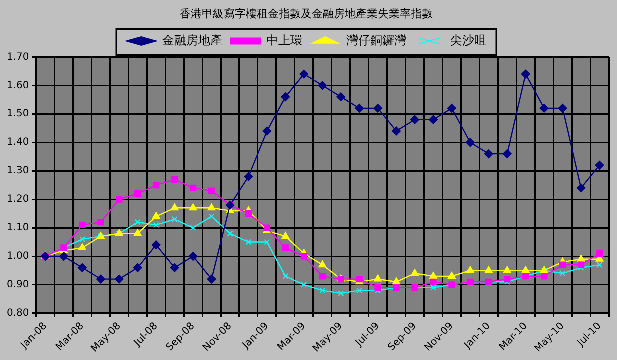 Image resolution: width=617 pixels, height=360 pixels. I want to click on y-tick-label: 1.50, so click(18, 114).